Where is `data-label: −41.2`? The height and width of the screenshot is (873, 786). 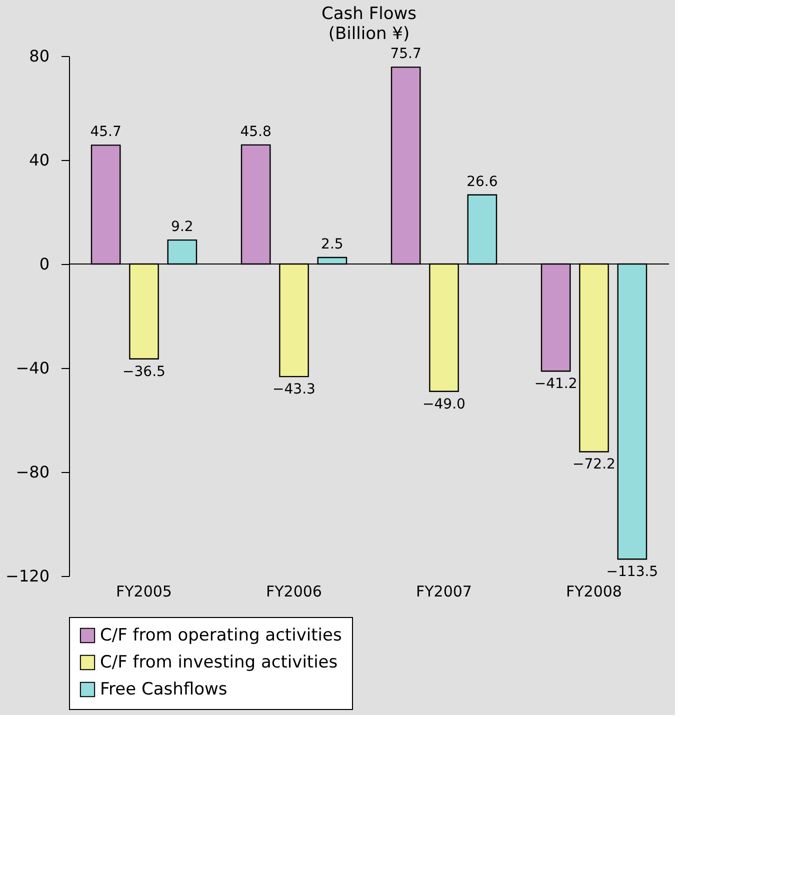
data-label: −41.2 is located at coordinates (556, 384).